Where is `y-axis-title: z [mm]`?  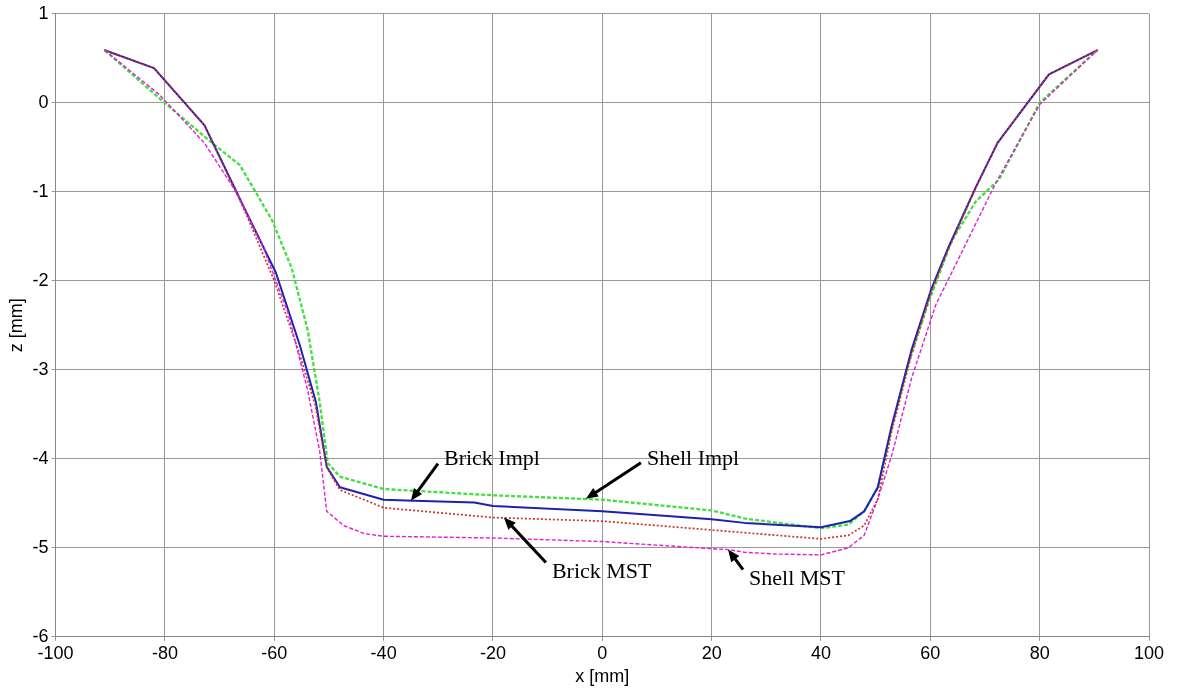 y-axis-title: z [mm] is located at coordinates (15, 325).